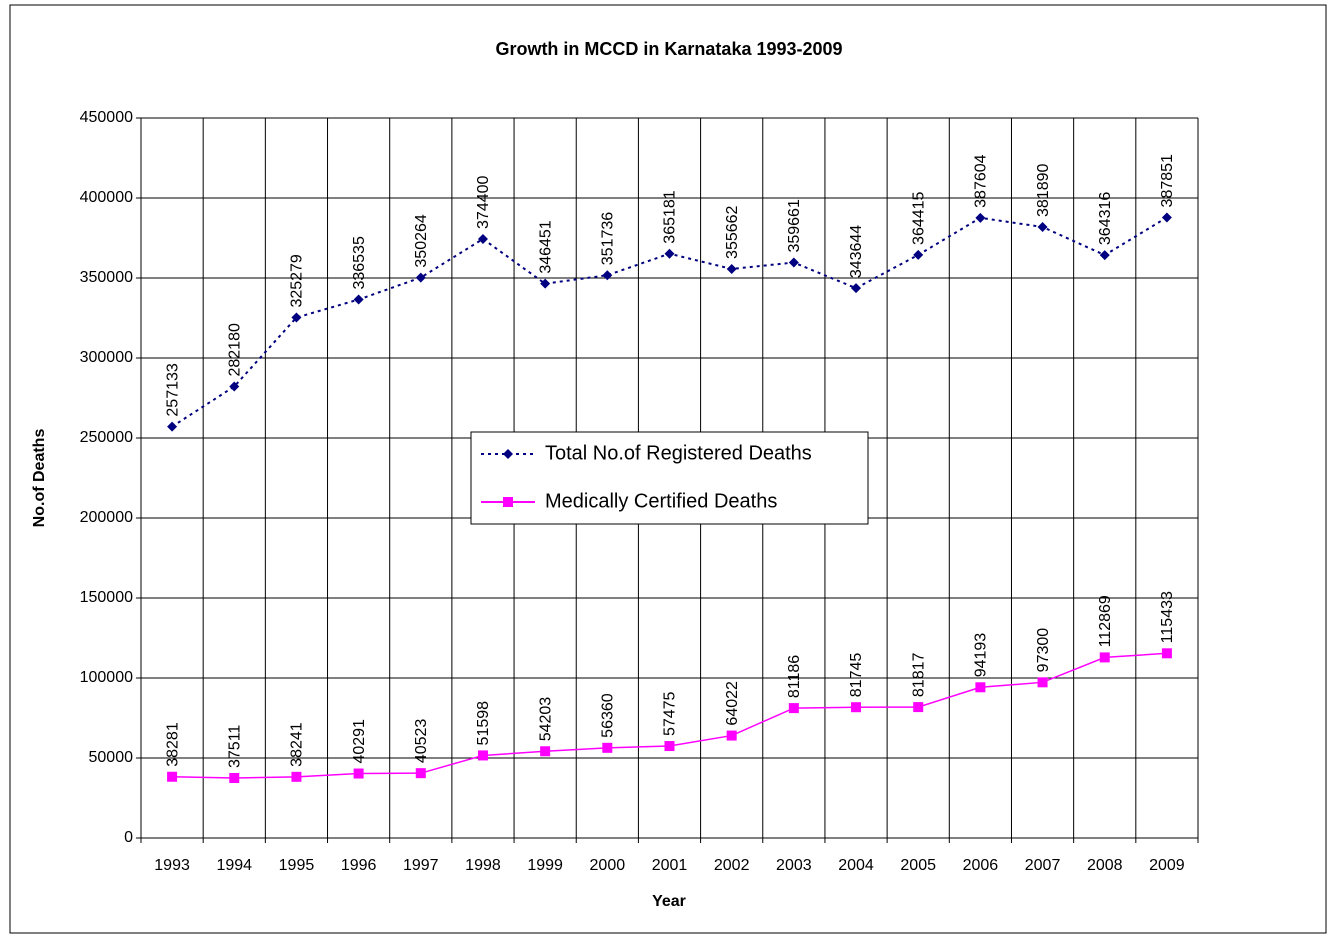  What do you see at coordinates (856, 865) in the screenshot?
I see `x-tick-label: 2004` at bounding box center [856, 865].